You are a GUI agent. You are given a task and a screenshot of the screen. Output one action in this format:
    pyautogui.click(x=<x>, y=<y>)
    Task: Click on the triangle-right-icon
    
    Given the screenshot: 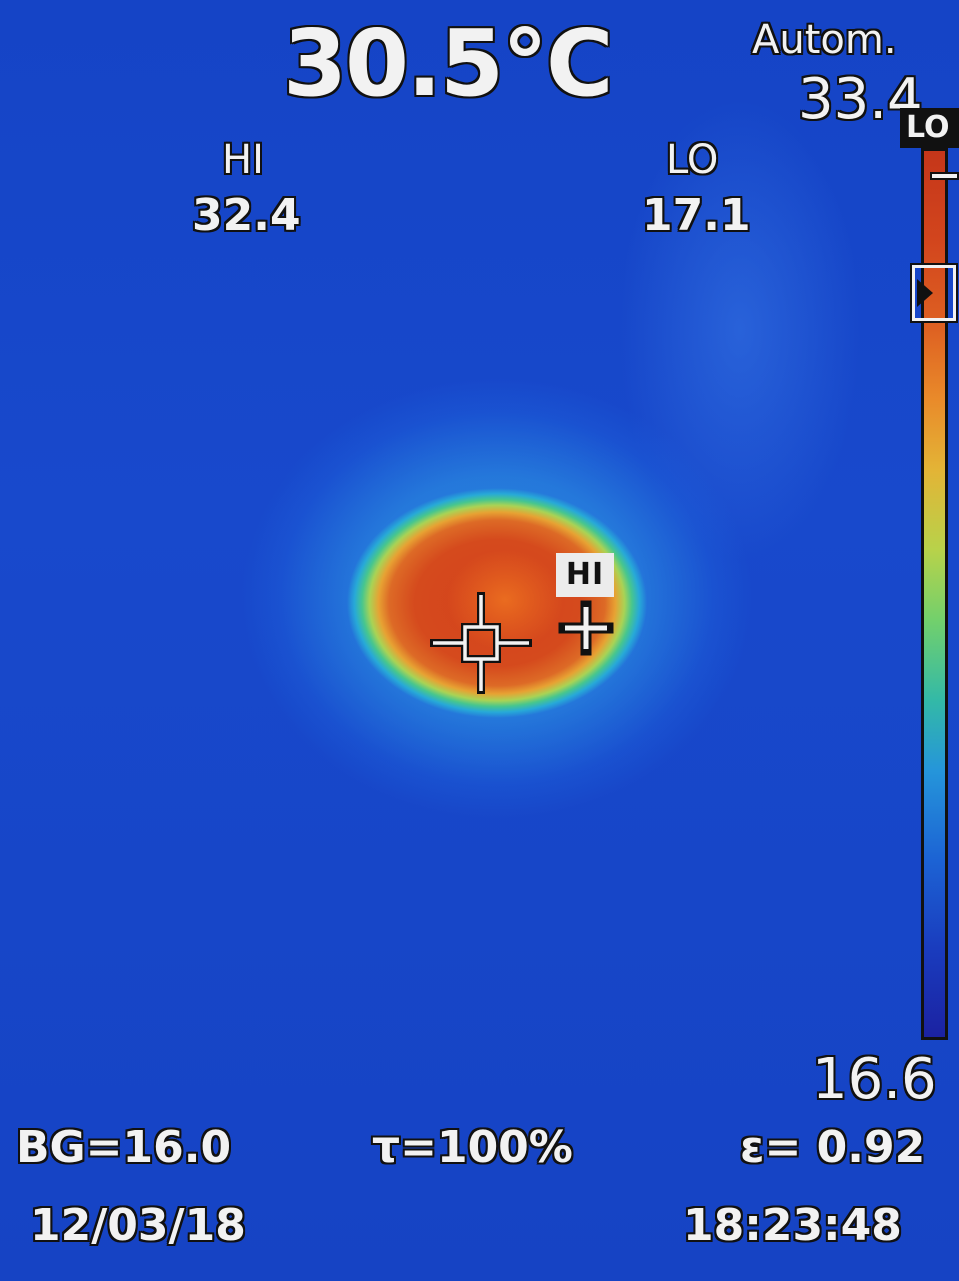 What is the action you would take?
    pyautogui.click(x=925, y=293)
    